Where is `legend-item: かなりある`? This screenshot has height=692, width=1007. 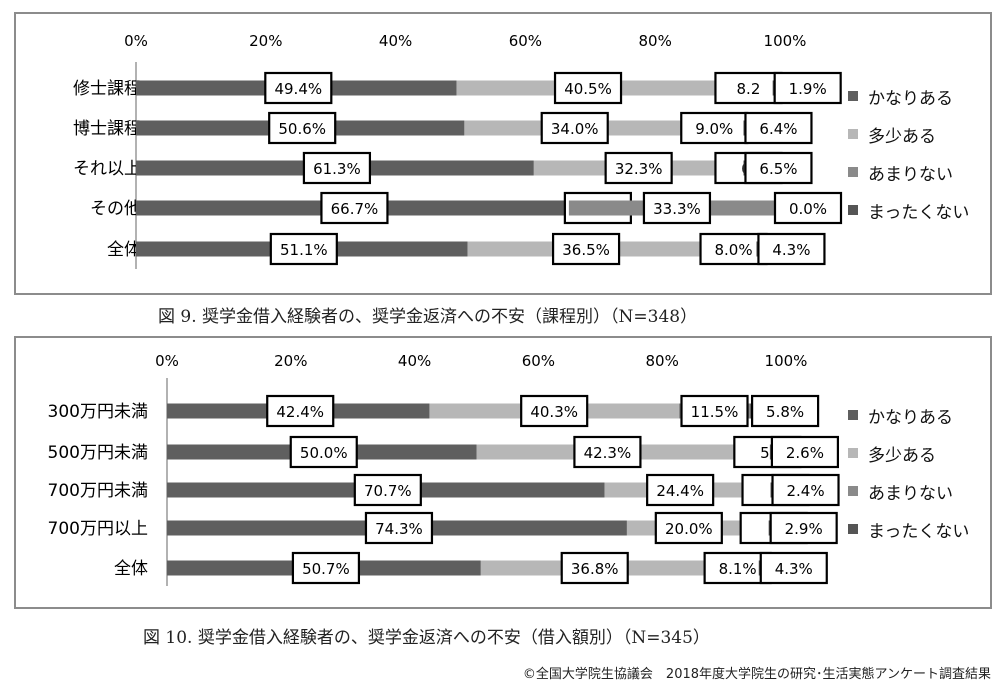 legend-item: かなりある is located at coordinates (908, 96).